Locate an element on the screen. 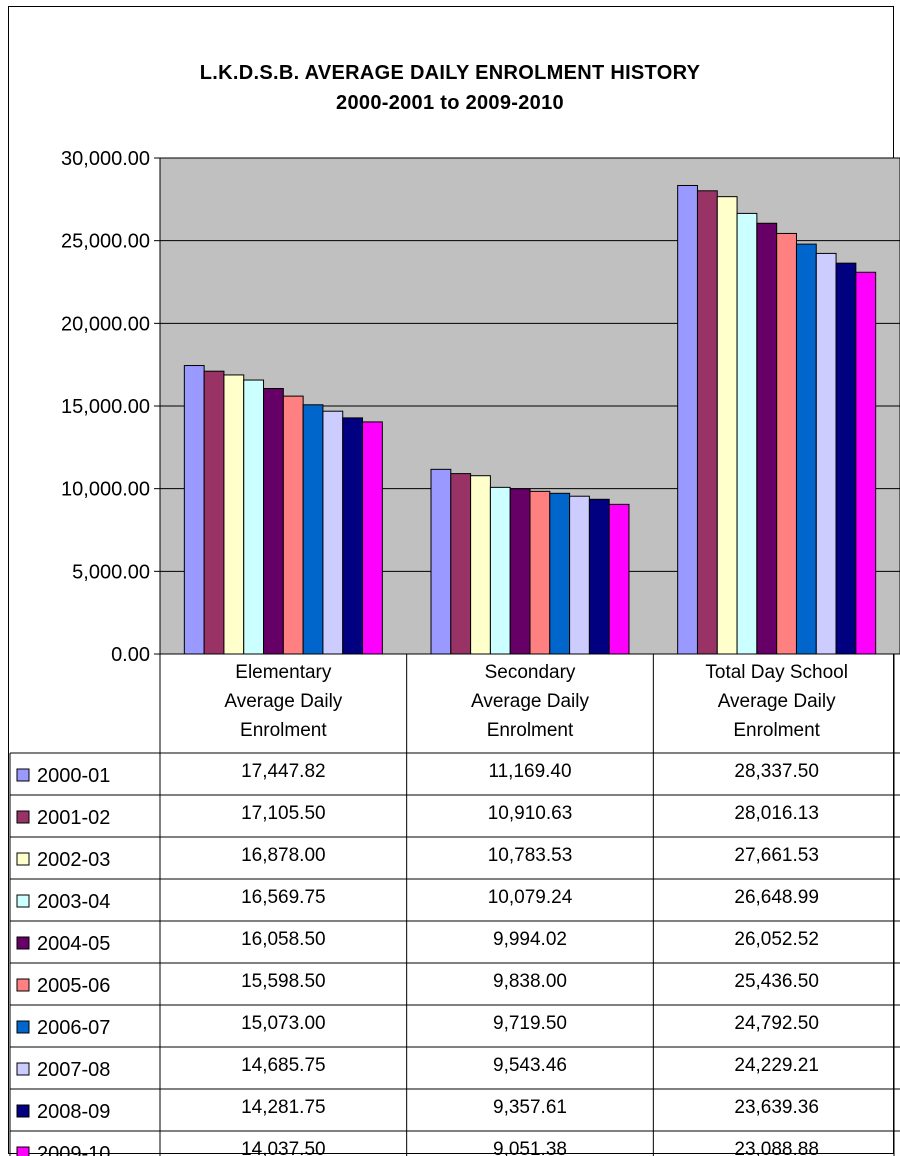 The height and width of the screenshot is (1156, 900). legend-label: 2006-07 is located at coordinates (73, 1028).